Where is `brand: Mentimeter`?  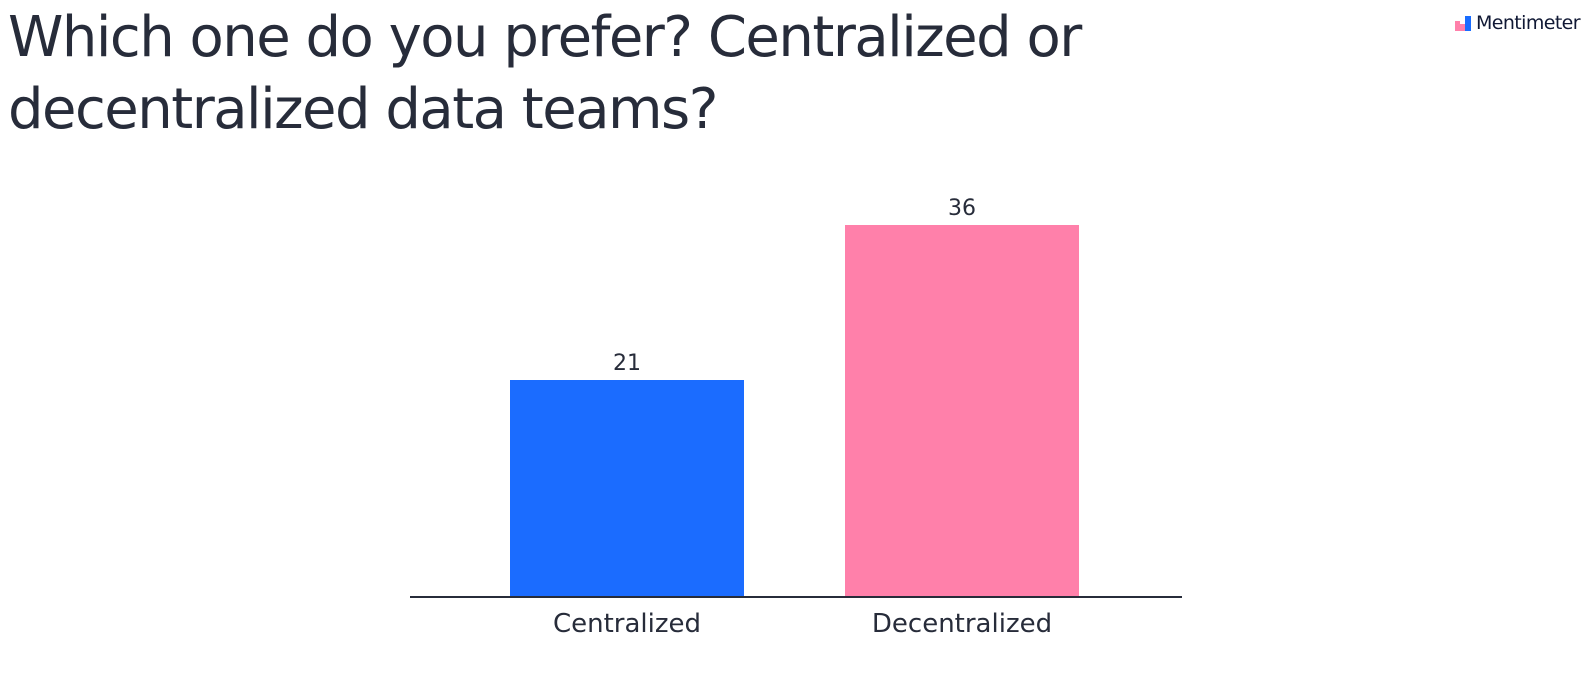
brand: Mentimeter is located at coordinates (1517, 23).